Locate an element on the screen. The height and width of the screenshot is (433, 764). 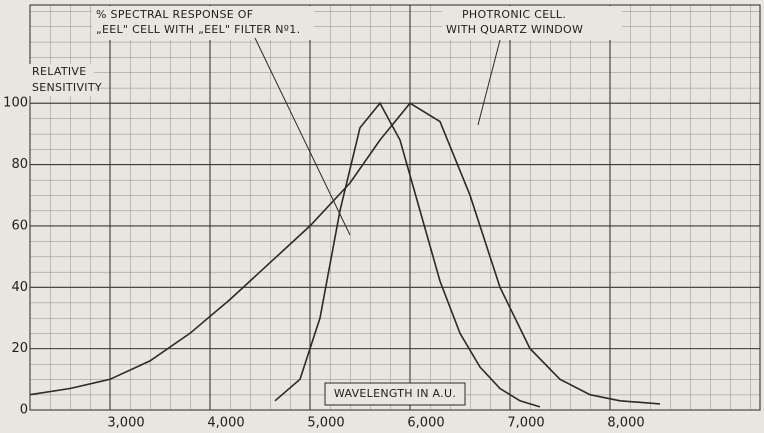
y-tick-label: 80 is located at coordinates (19, 164).